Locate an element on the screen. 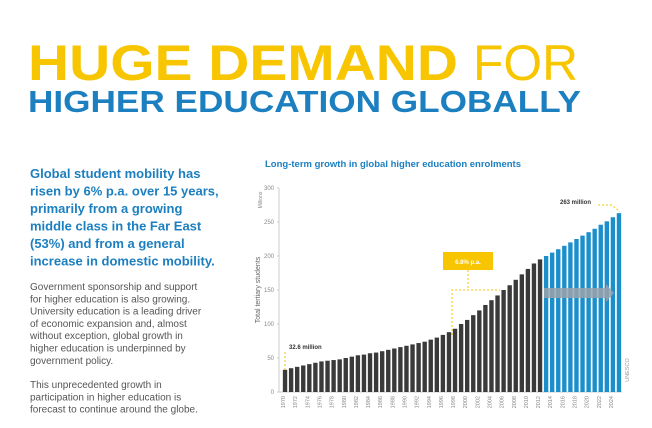  title-light: FOR is located at coordinates (525, 63).